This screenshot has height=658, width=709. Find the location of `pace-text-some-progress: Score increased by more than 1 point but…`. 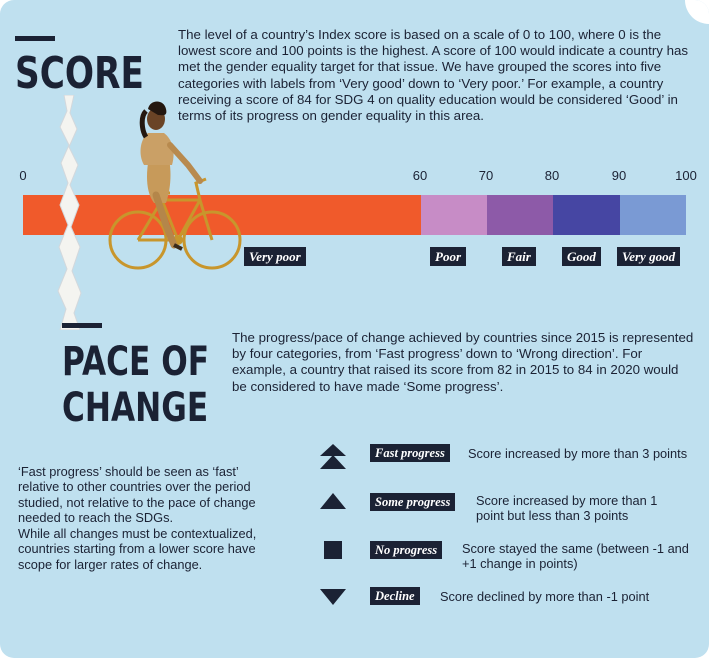

pace-text-some-progress: Score increased by more than 1 point but… is located at coordinates (567, 508).